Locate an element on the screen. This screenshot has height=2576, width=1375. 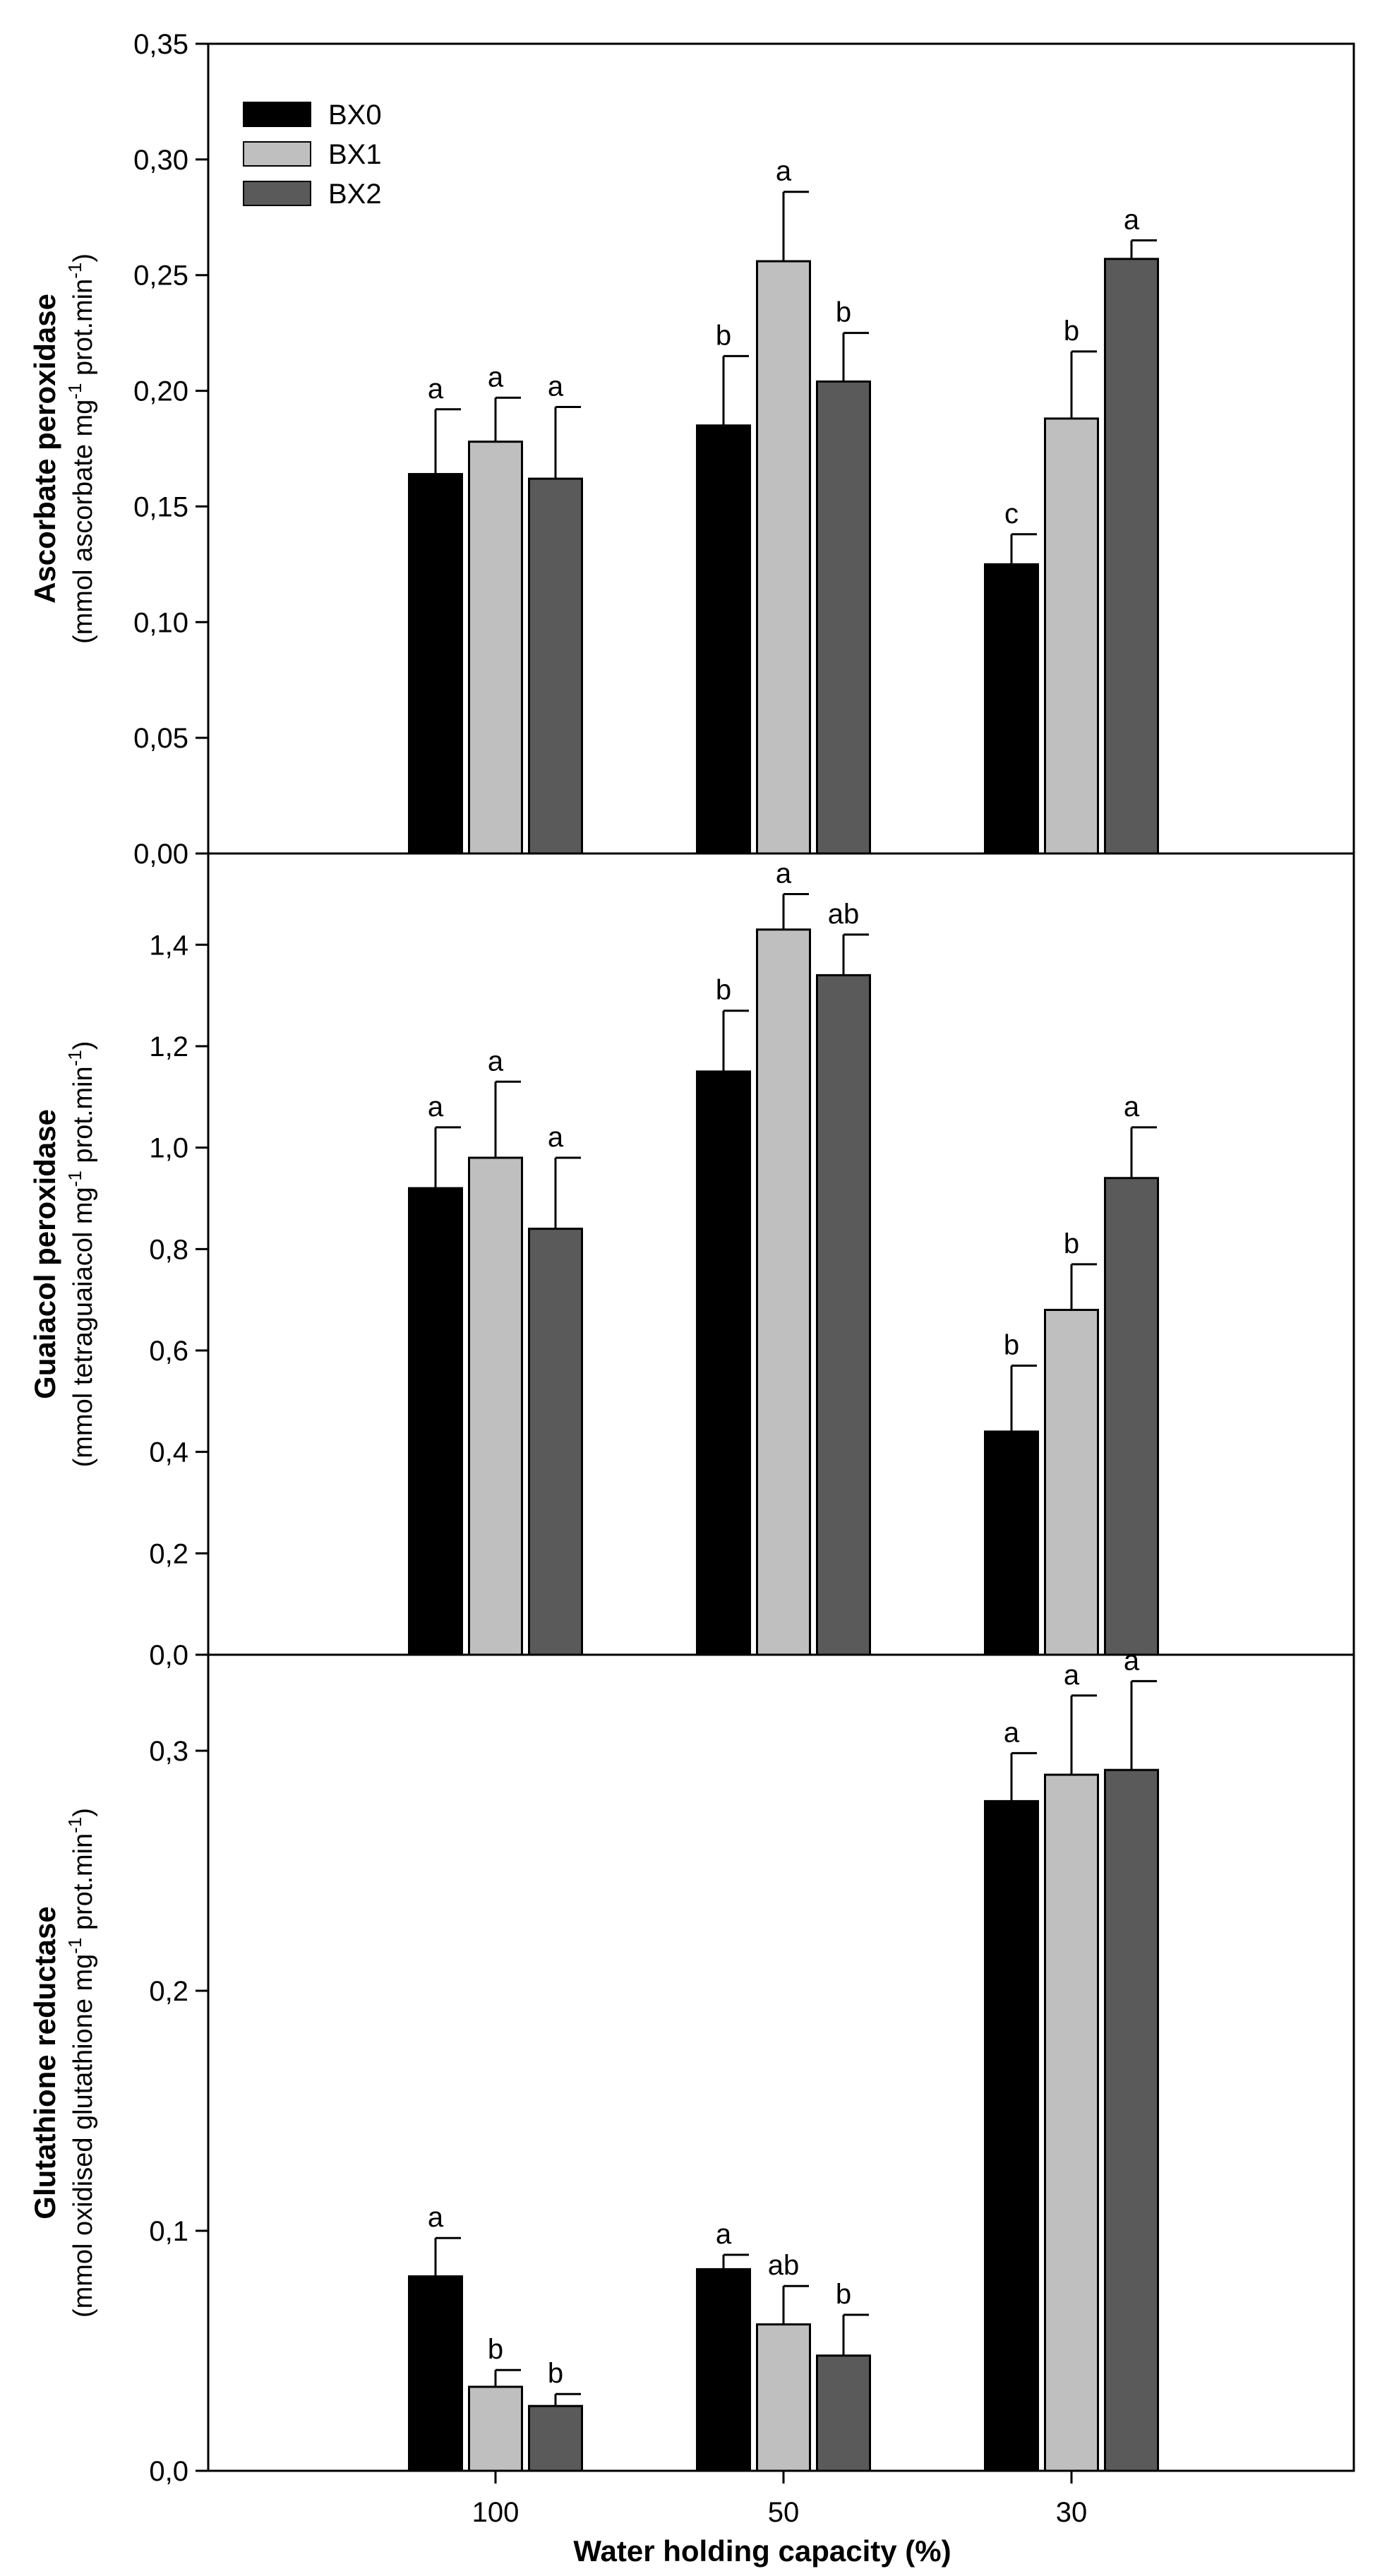
y-tick-label: 0,05 is located at coordinates (161, 738).